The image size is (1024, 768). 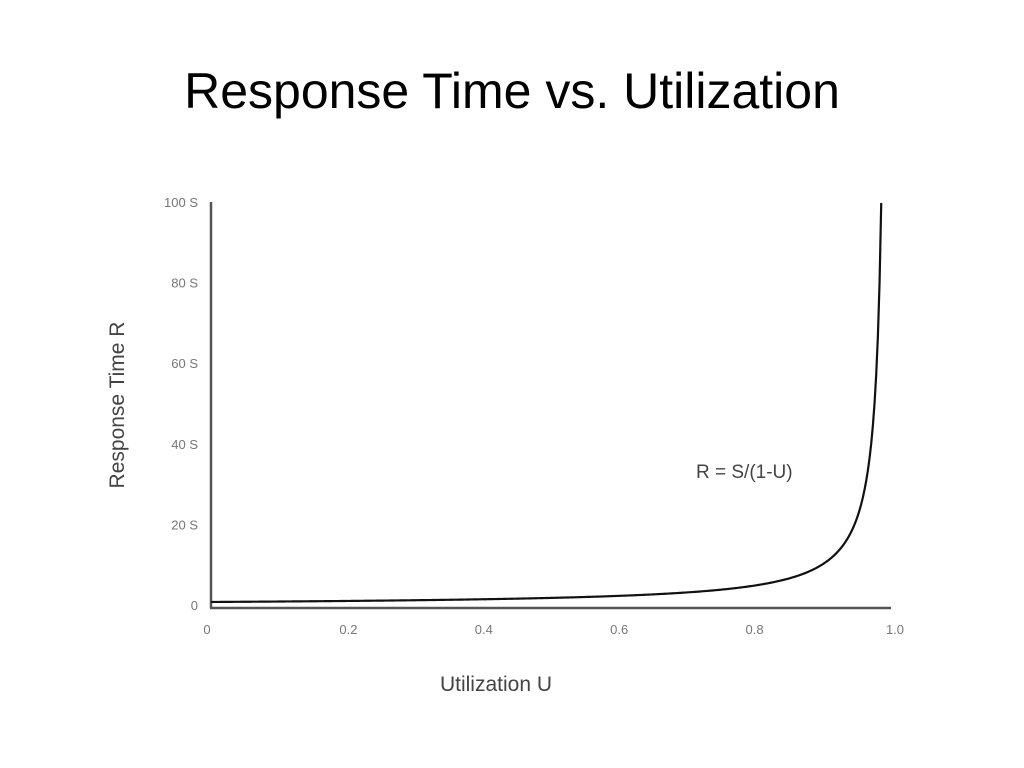 What do you see at coordinates (181, 404) in the screenshot?
I see `y-tick-labels: 0 20 S 40 S 60 S 80 S 100 S` at bounding box center [181, 404].